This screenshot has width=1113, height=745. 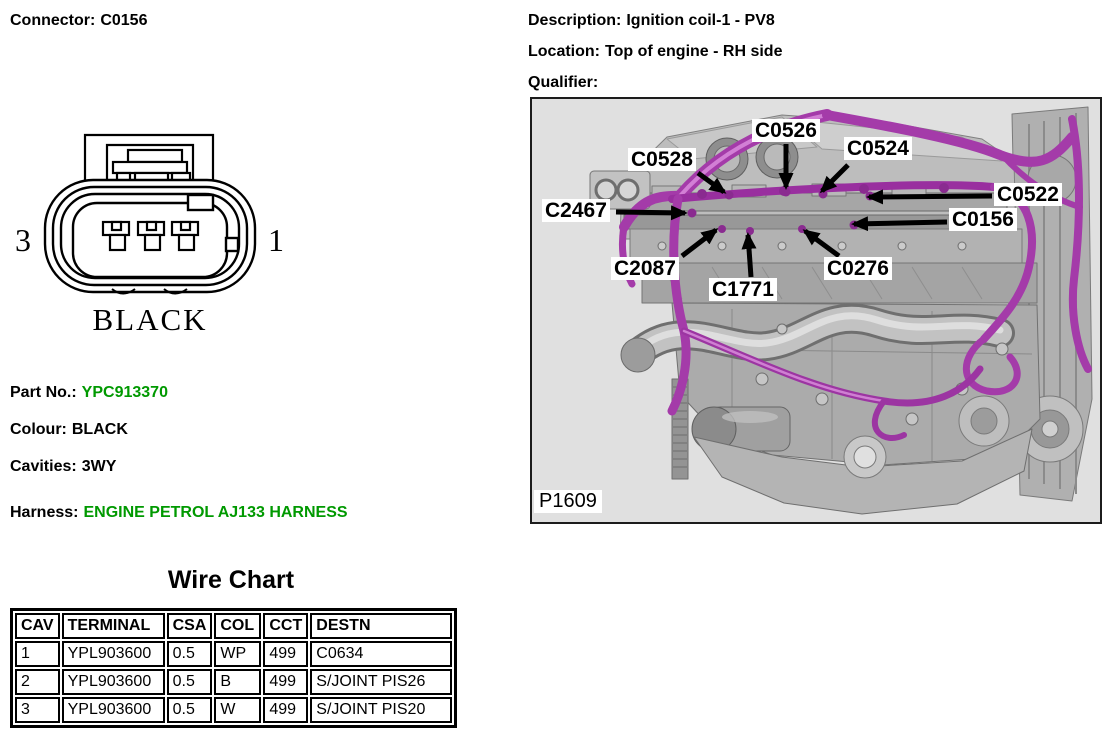 I want to click on part-no-label: Part No.:, so click(x=43, y=392).